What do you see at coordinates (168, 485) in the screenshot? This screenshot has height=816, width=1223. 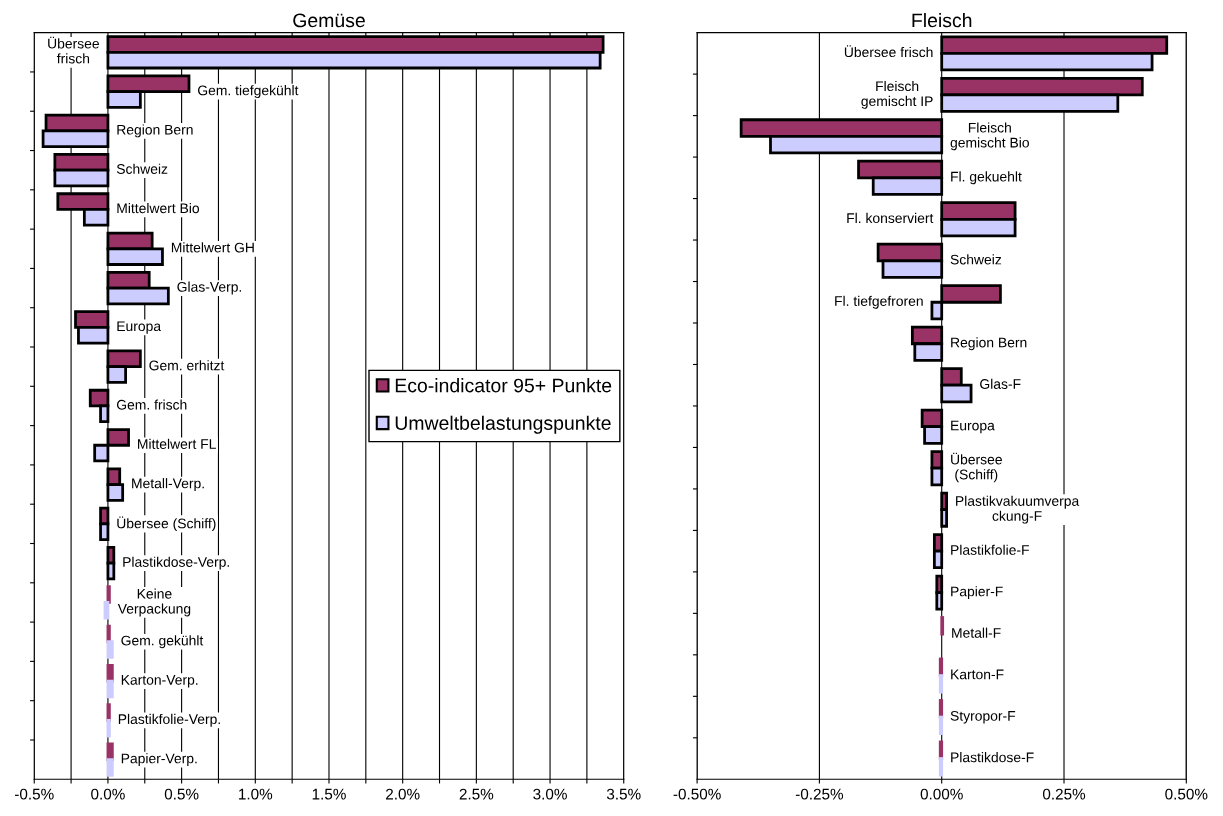 I see `category-label: Metall-Verp.` at bounding box center [168, 485].